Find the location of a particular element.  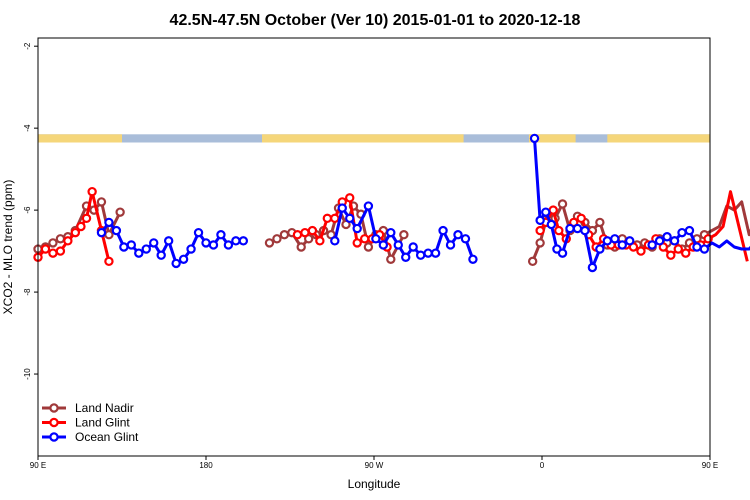

x-tick-label: 0 is located at coordinates (542, 465).